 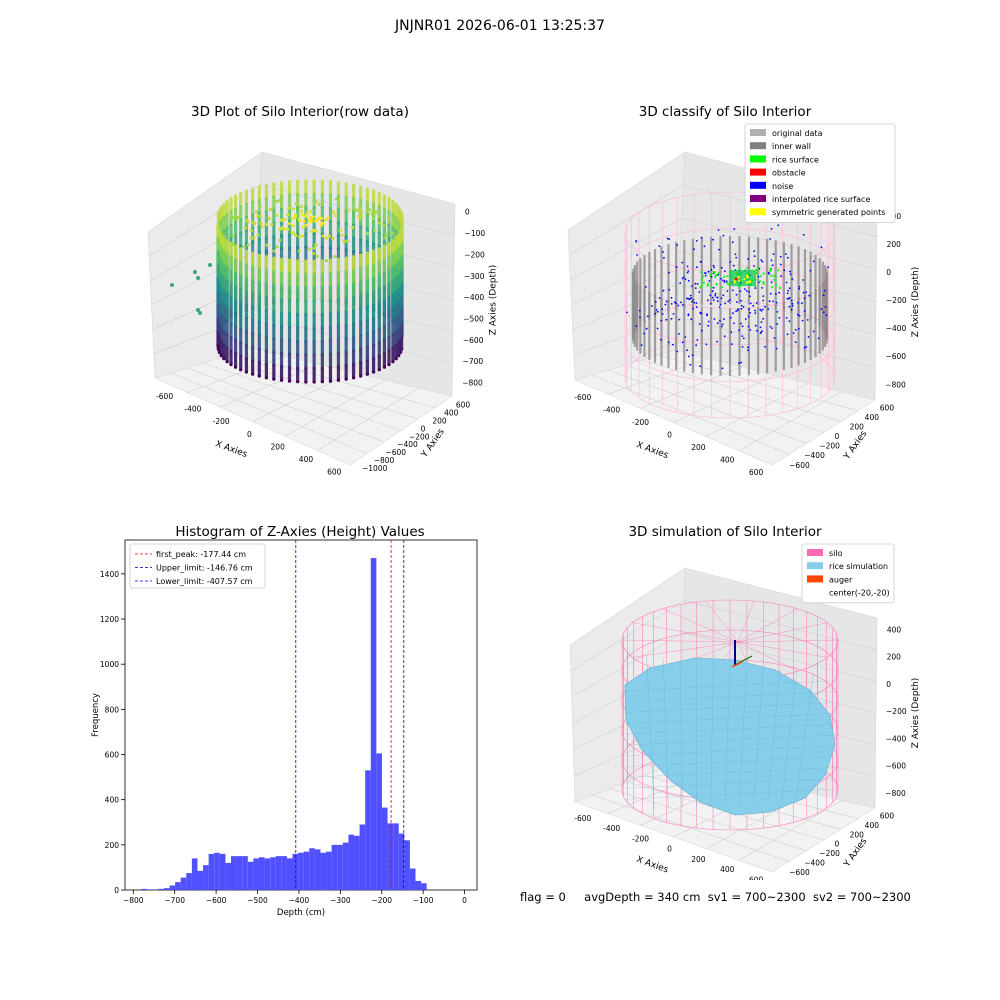 What do you see at coordinates (423, 428) in the screenshot?
I see `plot1-y-tick-label: 0` at bounding box center [423, 428].